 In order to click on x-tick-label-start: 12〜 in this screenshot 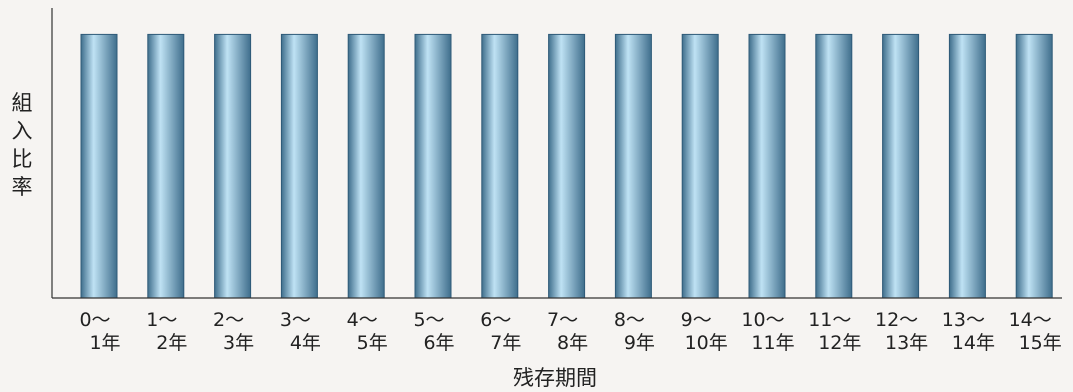, I will do `click(896, 320)`.